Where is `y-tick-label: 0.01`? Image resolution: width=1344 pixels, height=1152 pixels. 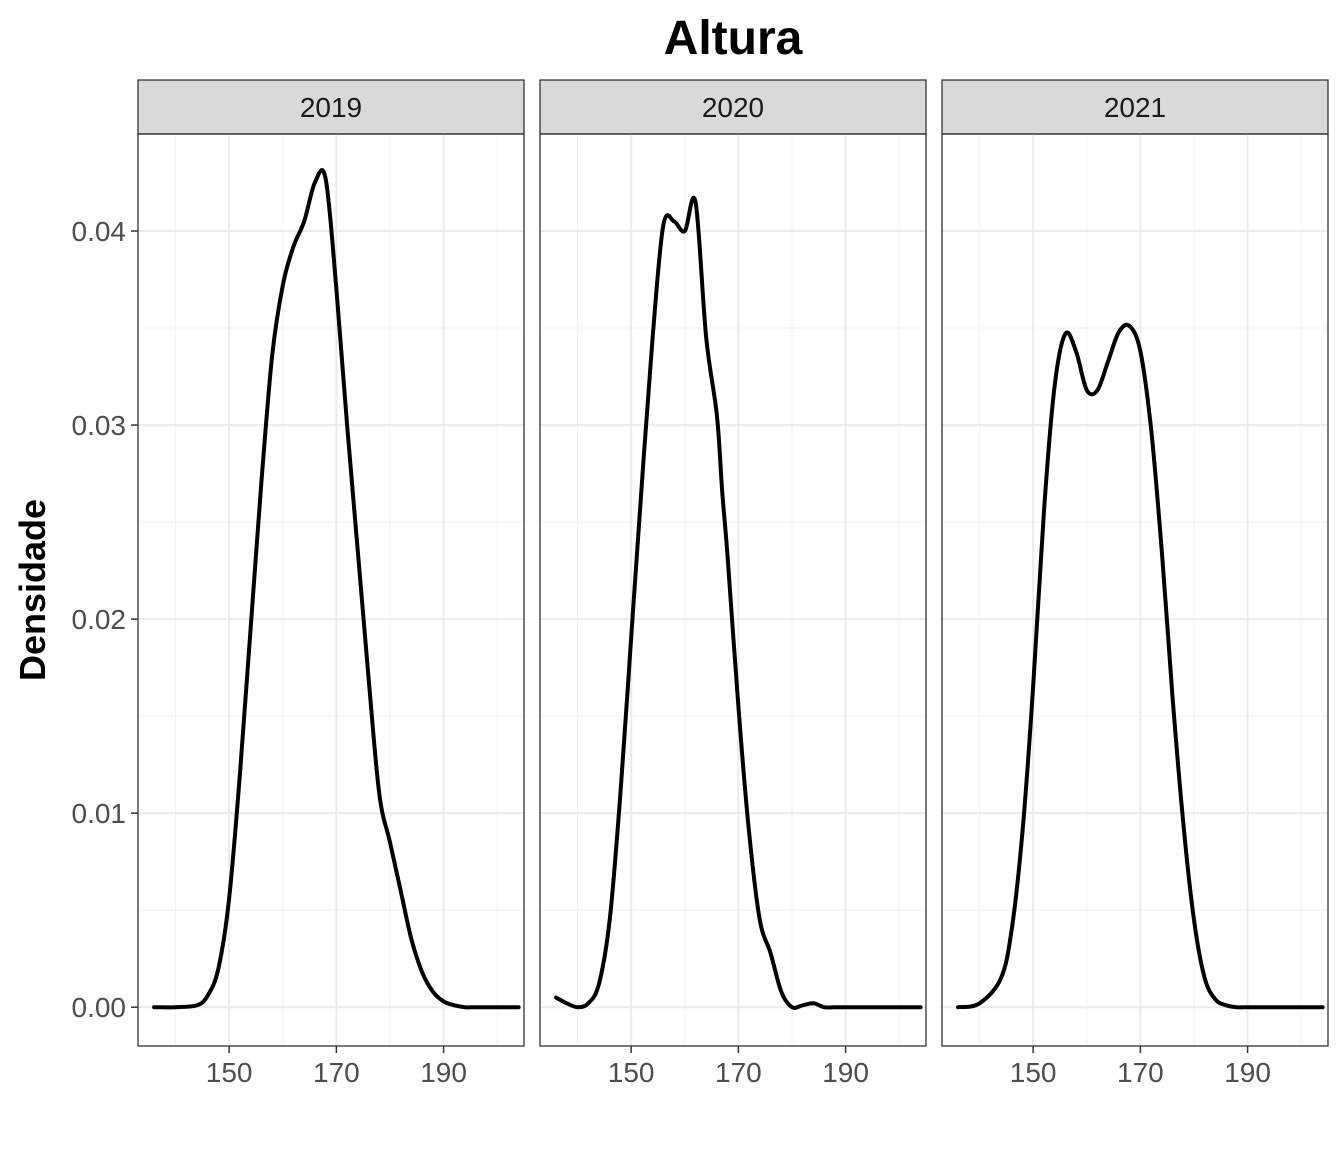
y-tick-label: 0.01 is located at coordinates (99, 813).